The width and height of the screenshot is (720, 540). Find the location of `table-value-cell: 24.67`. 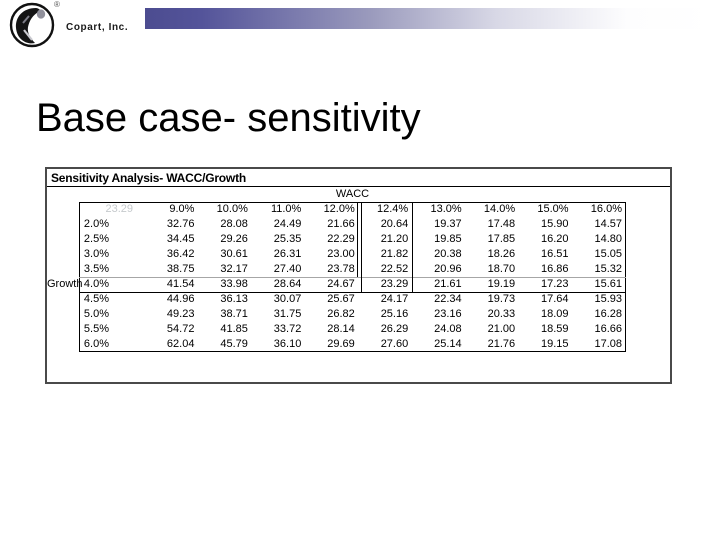

table-value-cell: 24.67 is located at coordinates (341, 284).